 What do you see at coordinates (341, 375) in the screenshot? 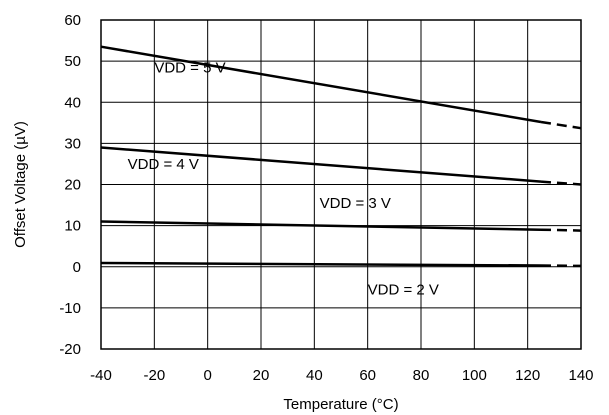
I see `x-tick-labels: -40 -20 0 20 40 60 80 100 120 140` at bounding box center [341, 375].